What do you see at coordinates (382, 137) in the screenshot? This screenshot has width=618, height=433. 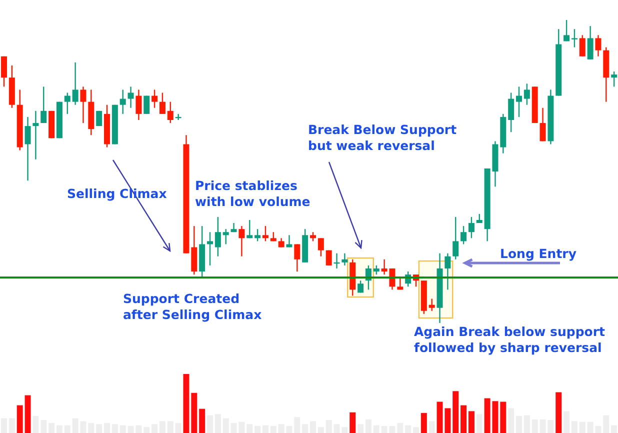 I see `annotation: Break Below Support but weak reversal` at bounding box center [382, 137].